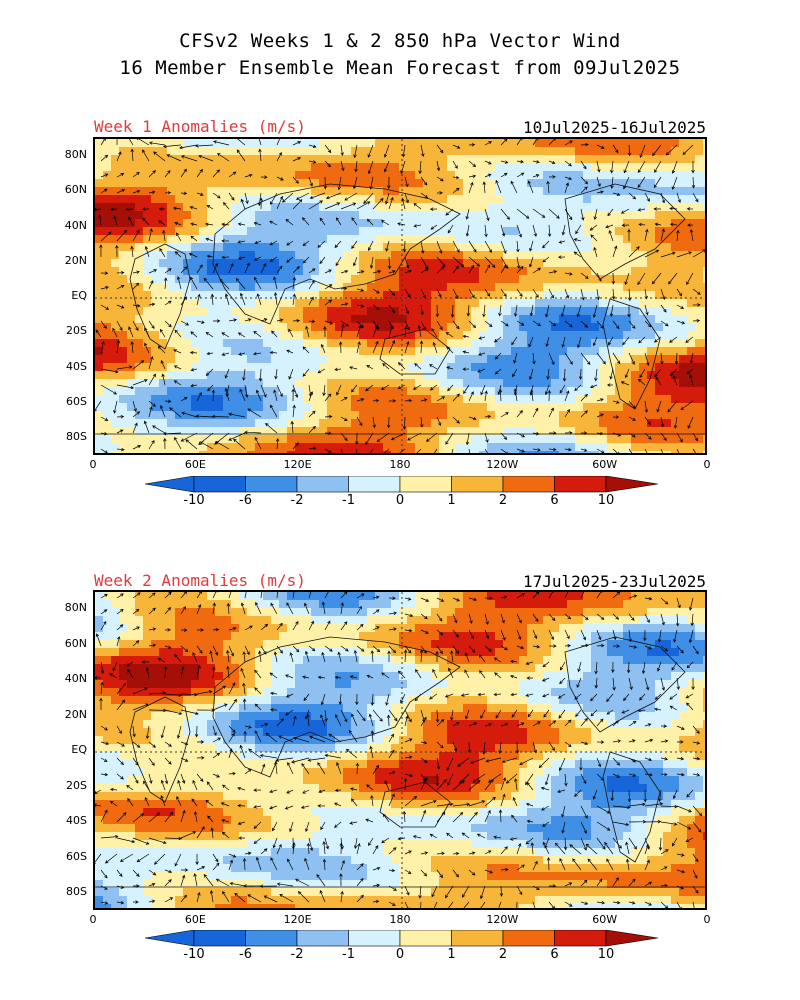 Image resolution: width=800 pixels, height=1000 pixels. I want to click on lat-tick-label: 80N, so click(75, 607).